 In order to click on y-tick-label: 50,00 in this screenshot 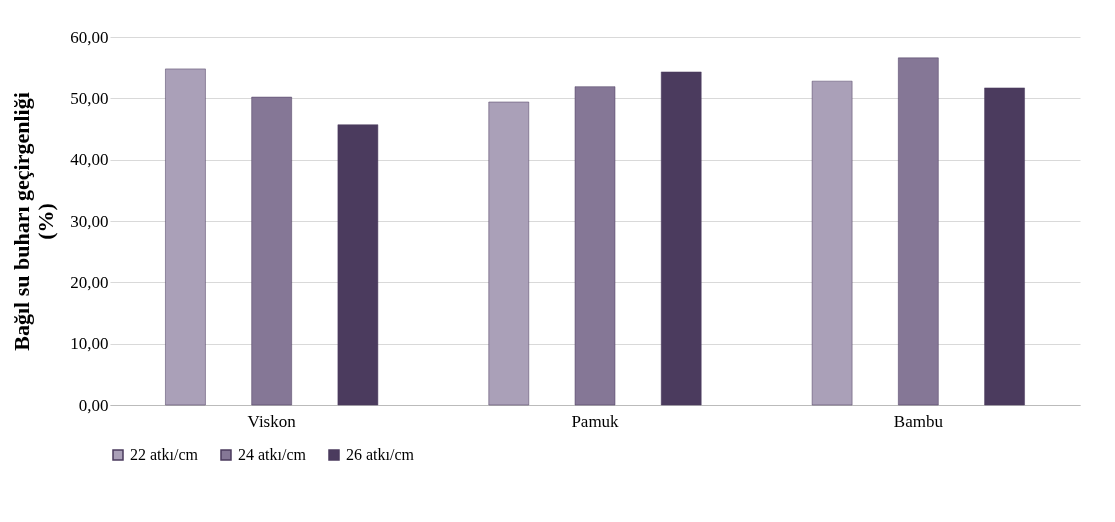, I will do `click(89, 98)`.